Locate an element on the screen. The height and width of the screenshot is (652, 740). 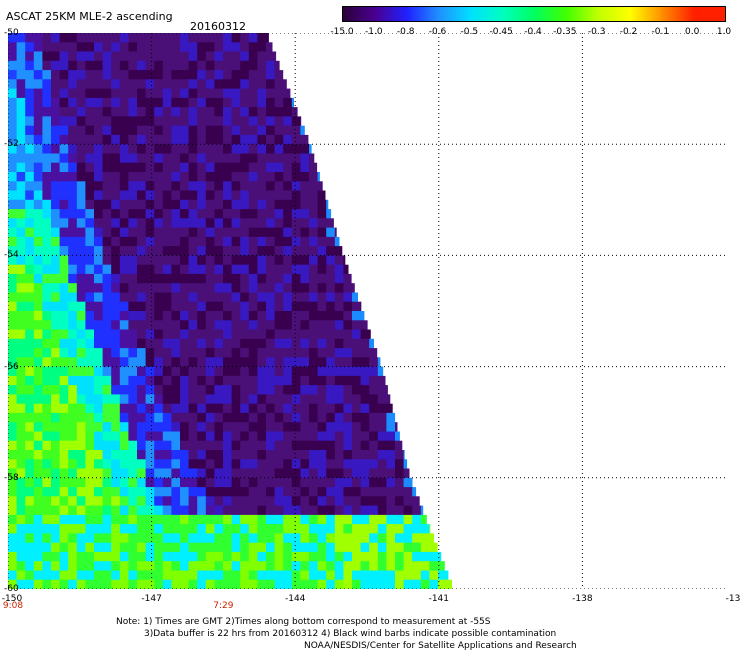
lon-tick-label: -147 is located at coordinates (151, 599).